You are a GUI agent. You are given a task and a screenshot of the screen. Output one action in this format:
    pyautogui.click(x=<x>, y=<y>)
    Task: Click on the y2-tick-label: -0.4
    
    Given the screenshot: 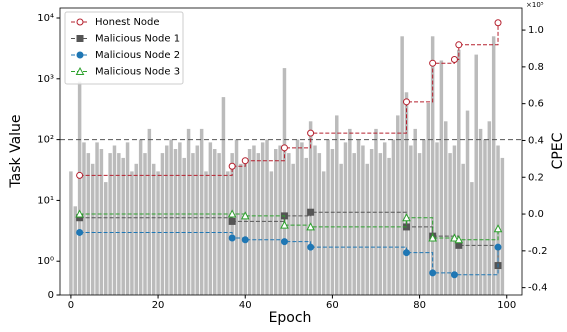 What is the action you would take?
    pyautogui.click(x=538, y=288)
    